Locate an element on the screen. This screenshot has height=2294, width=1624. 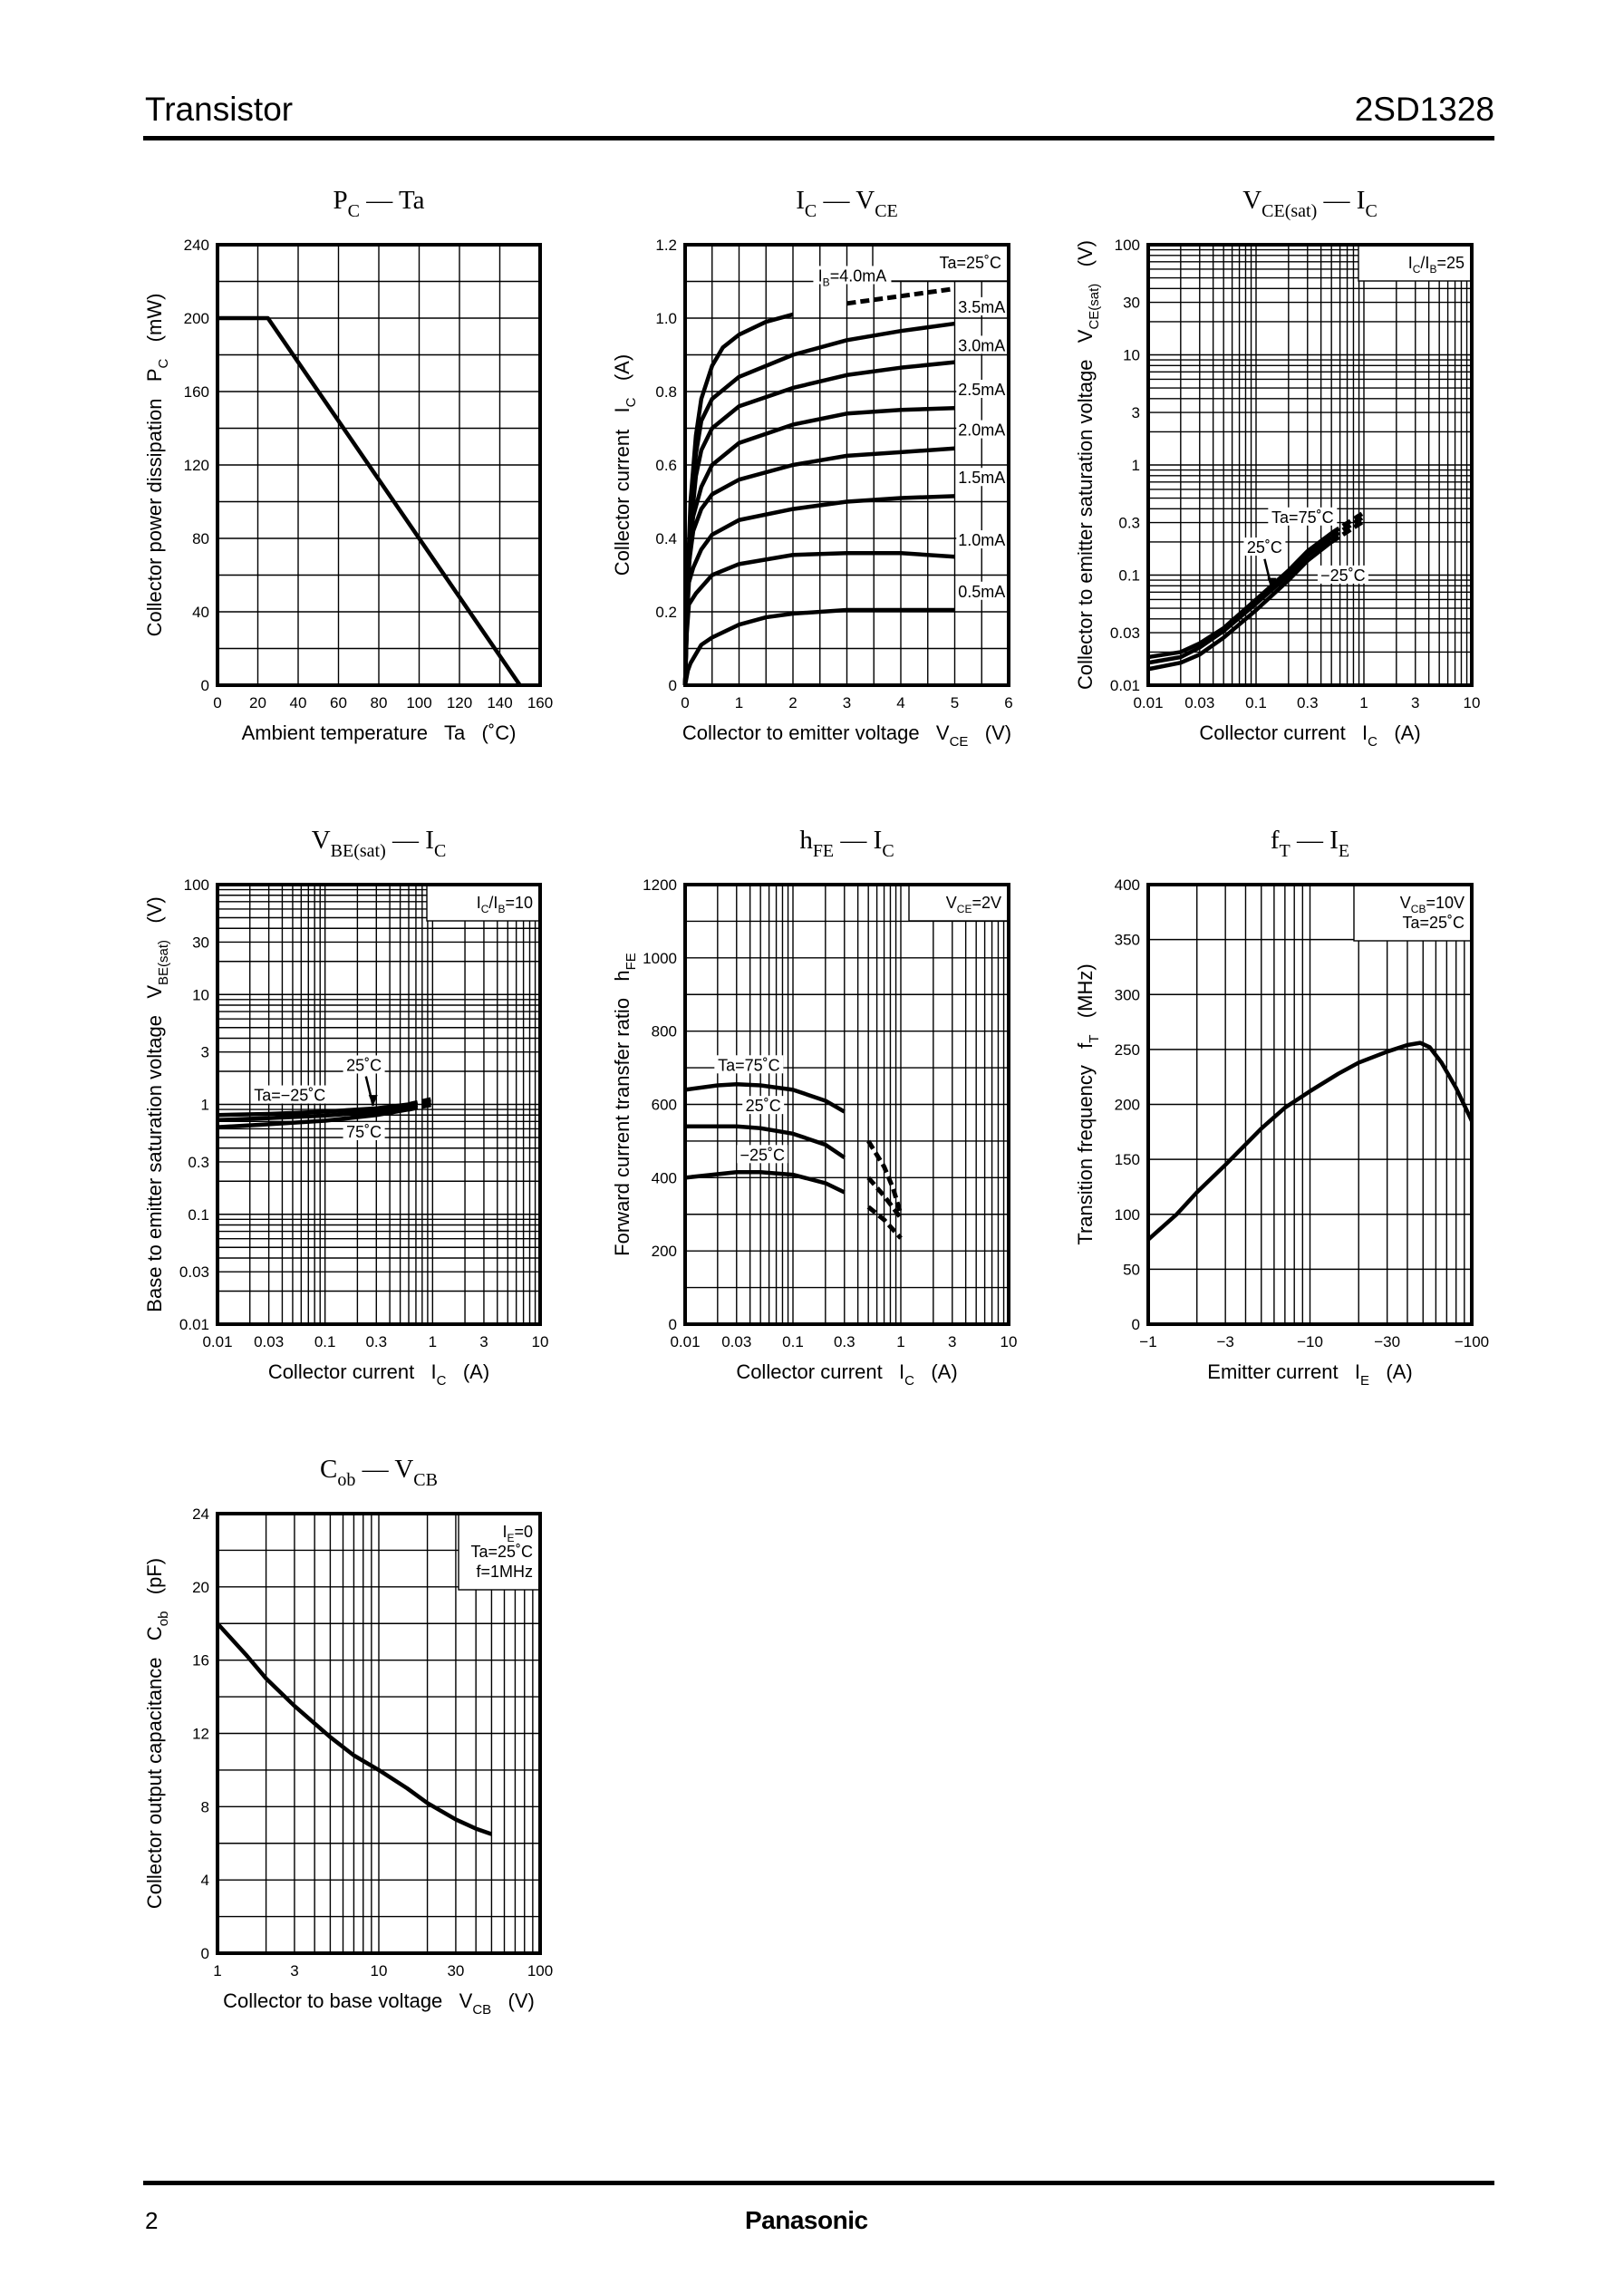
condition-label: f=1MHz is located at coordinates (505, 1572).